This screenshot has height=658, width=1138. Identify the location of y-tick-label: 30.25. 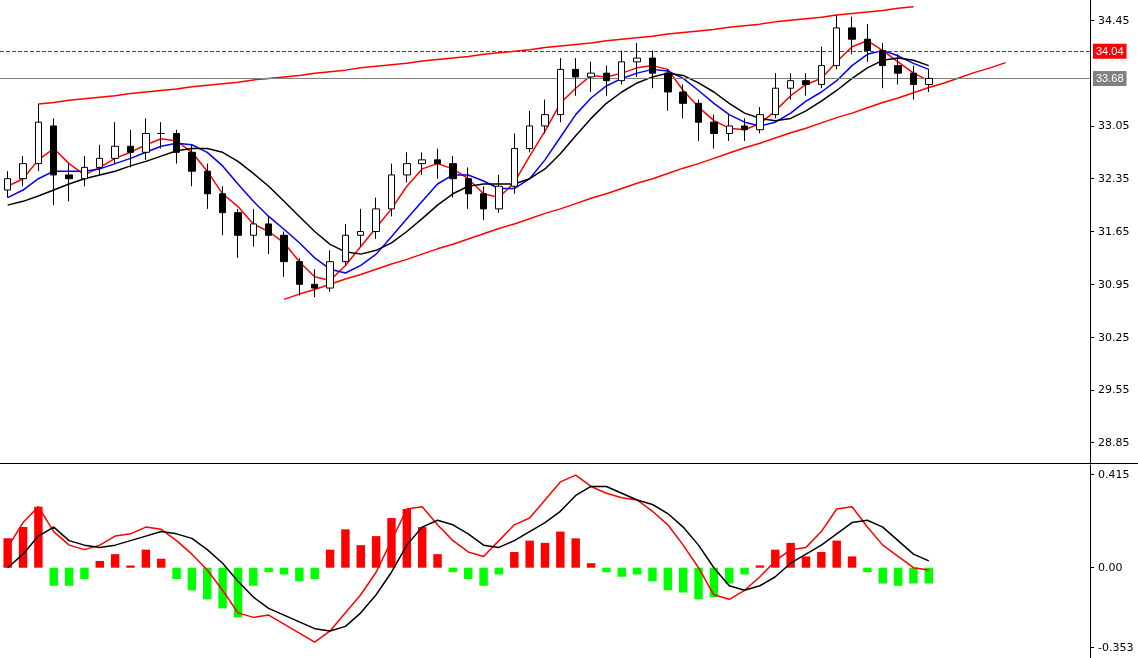
(1114, 337).